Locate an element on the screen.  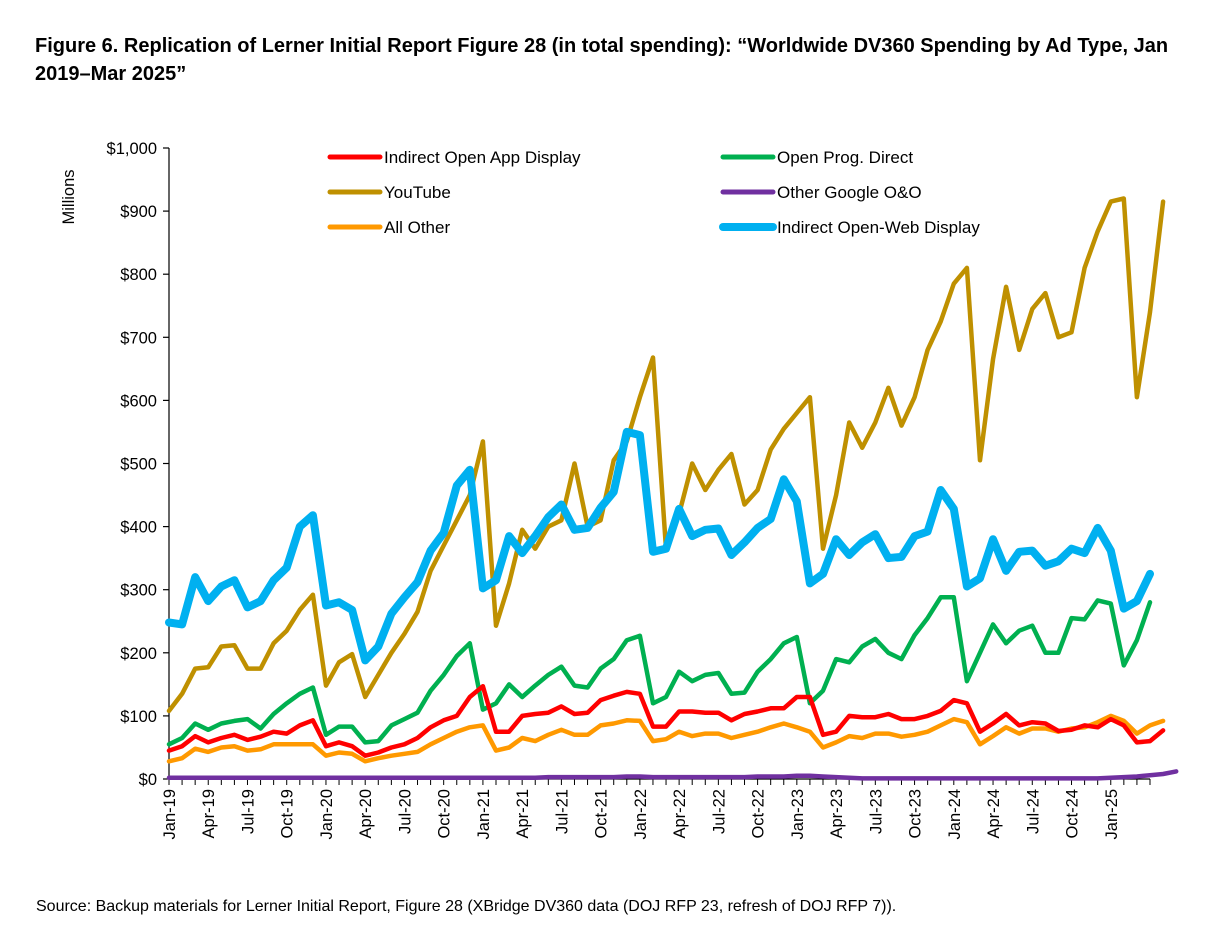
x-tick-label: Jan-25 is located at coordinates (1112, 814).